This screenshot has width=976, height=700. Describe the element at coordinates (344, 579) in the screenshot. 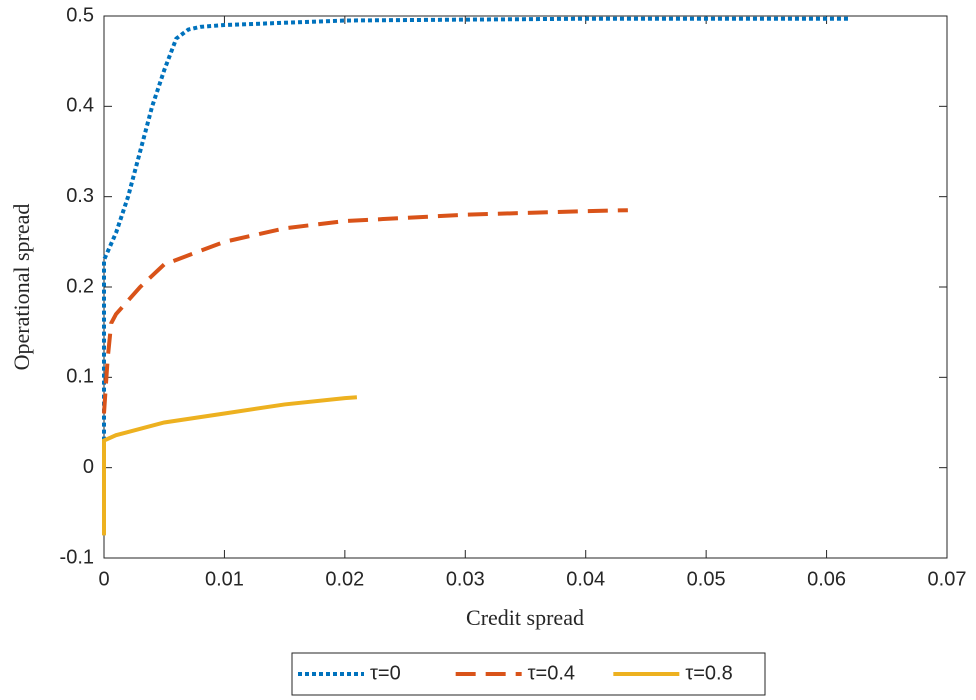

I see `x-tick-label: 0.02` at that location.